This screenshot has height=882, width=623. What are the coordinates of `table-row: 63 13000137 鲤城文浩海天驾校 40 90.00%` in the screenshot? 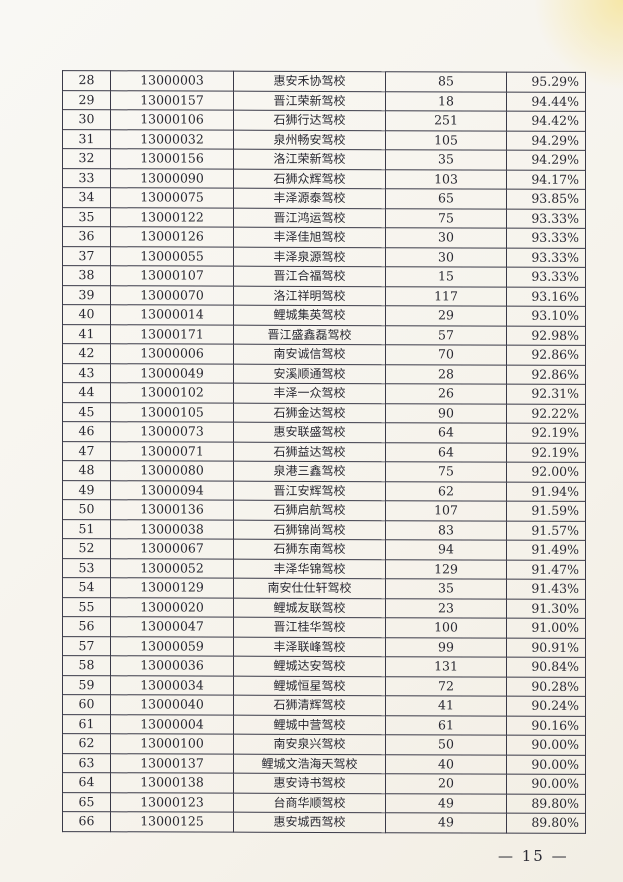 It's located at (324, 764).